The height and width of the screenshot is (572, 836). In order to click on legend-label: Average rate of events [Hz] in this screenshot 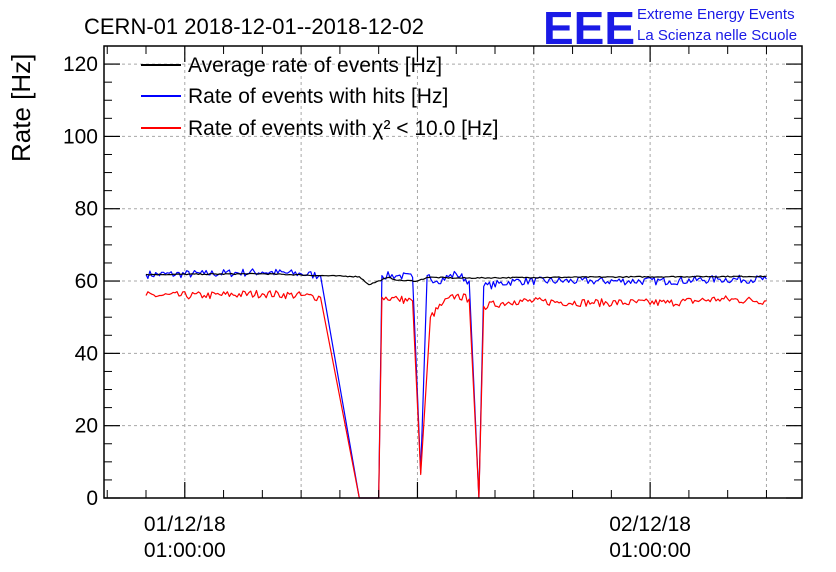, I will do `click(315, 65)`.